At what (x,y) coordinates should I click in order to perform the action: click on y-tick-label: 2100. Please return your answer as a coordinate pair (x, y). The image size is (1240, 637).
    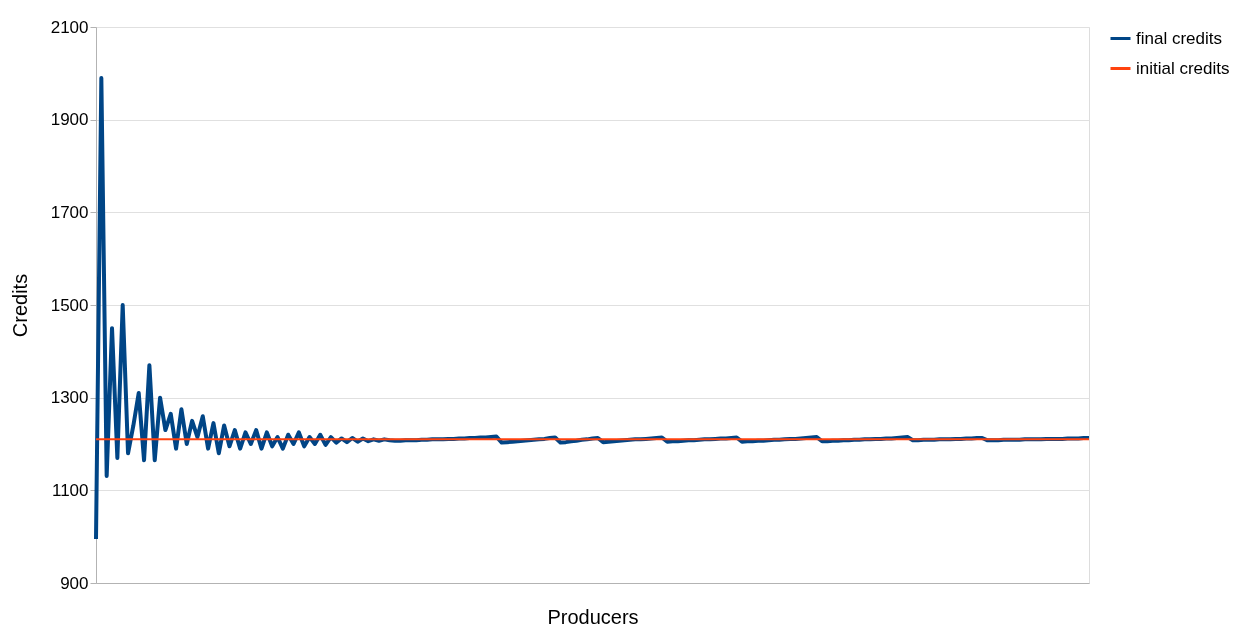
    Looking at the image, I should click on (69, 27).